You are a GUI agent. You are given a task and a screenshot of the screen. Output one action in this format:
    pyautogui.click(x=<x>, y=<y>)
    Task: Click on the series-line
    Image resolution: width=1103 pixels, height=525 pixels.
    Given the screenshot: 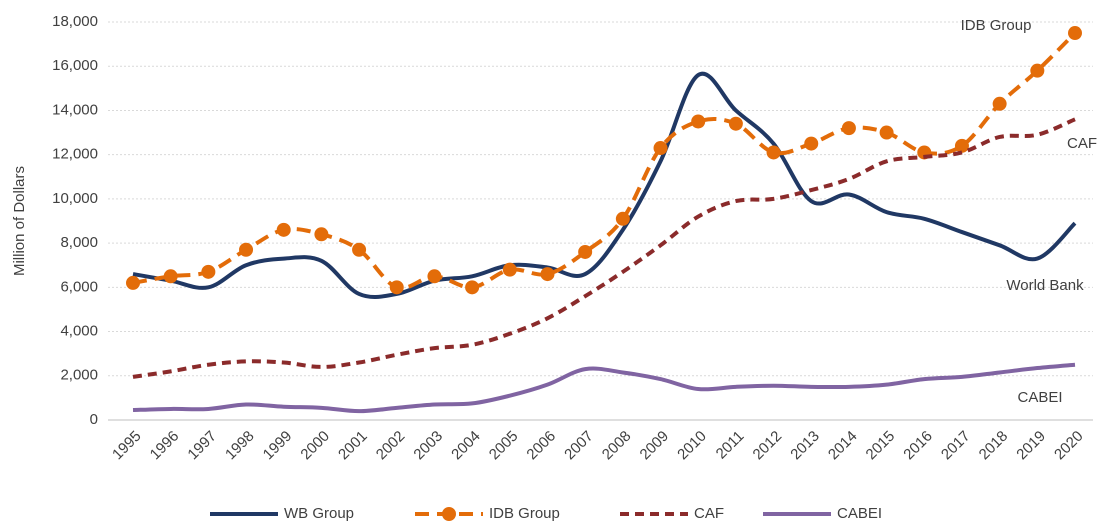 What is the action you would take?
    pyautogui.click(x=604, y=388)
    